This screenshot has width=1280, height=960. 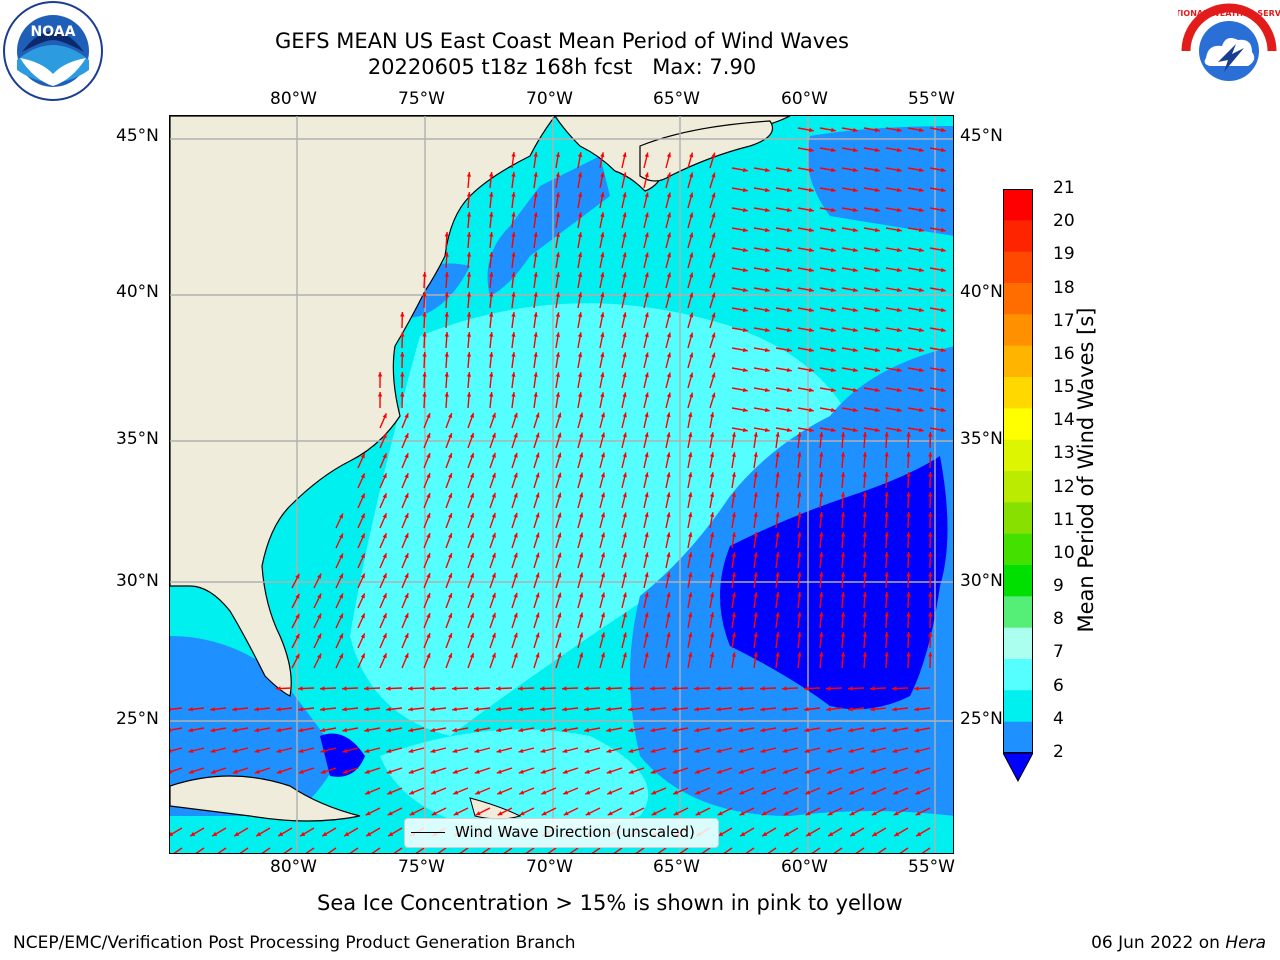 I want to click on colorbar-tick-label: 9, so click(x=1058, y=586).